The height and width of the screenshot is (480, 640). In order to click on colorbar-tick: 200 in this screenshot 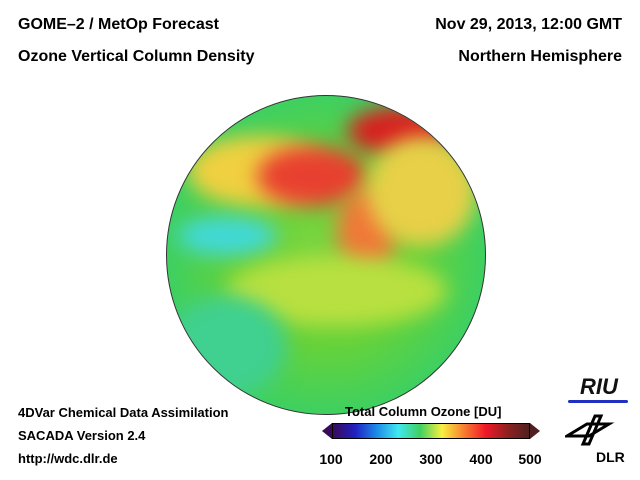, I will do `click(381, 459)`.